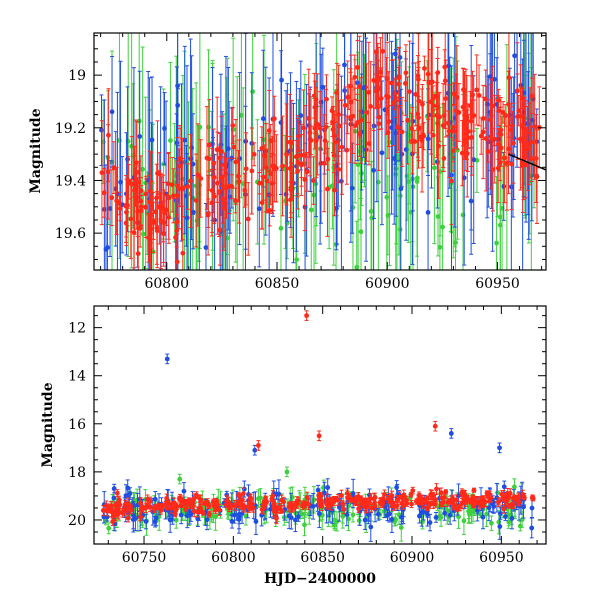 The image size is (600, 600). I want to click on top-model-curve, so click(527, 162).